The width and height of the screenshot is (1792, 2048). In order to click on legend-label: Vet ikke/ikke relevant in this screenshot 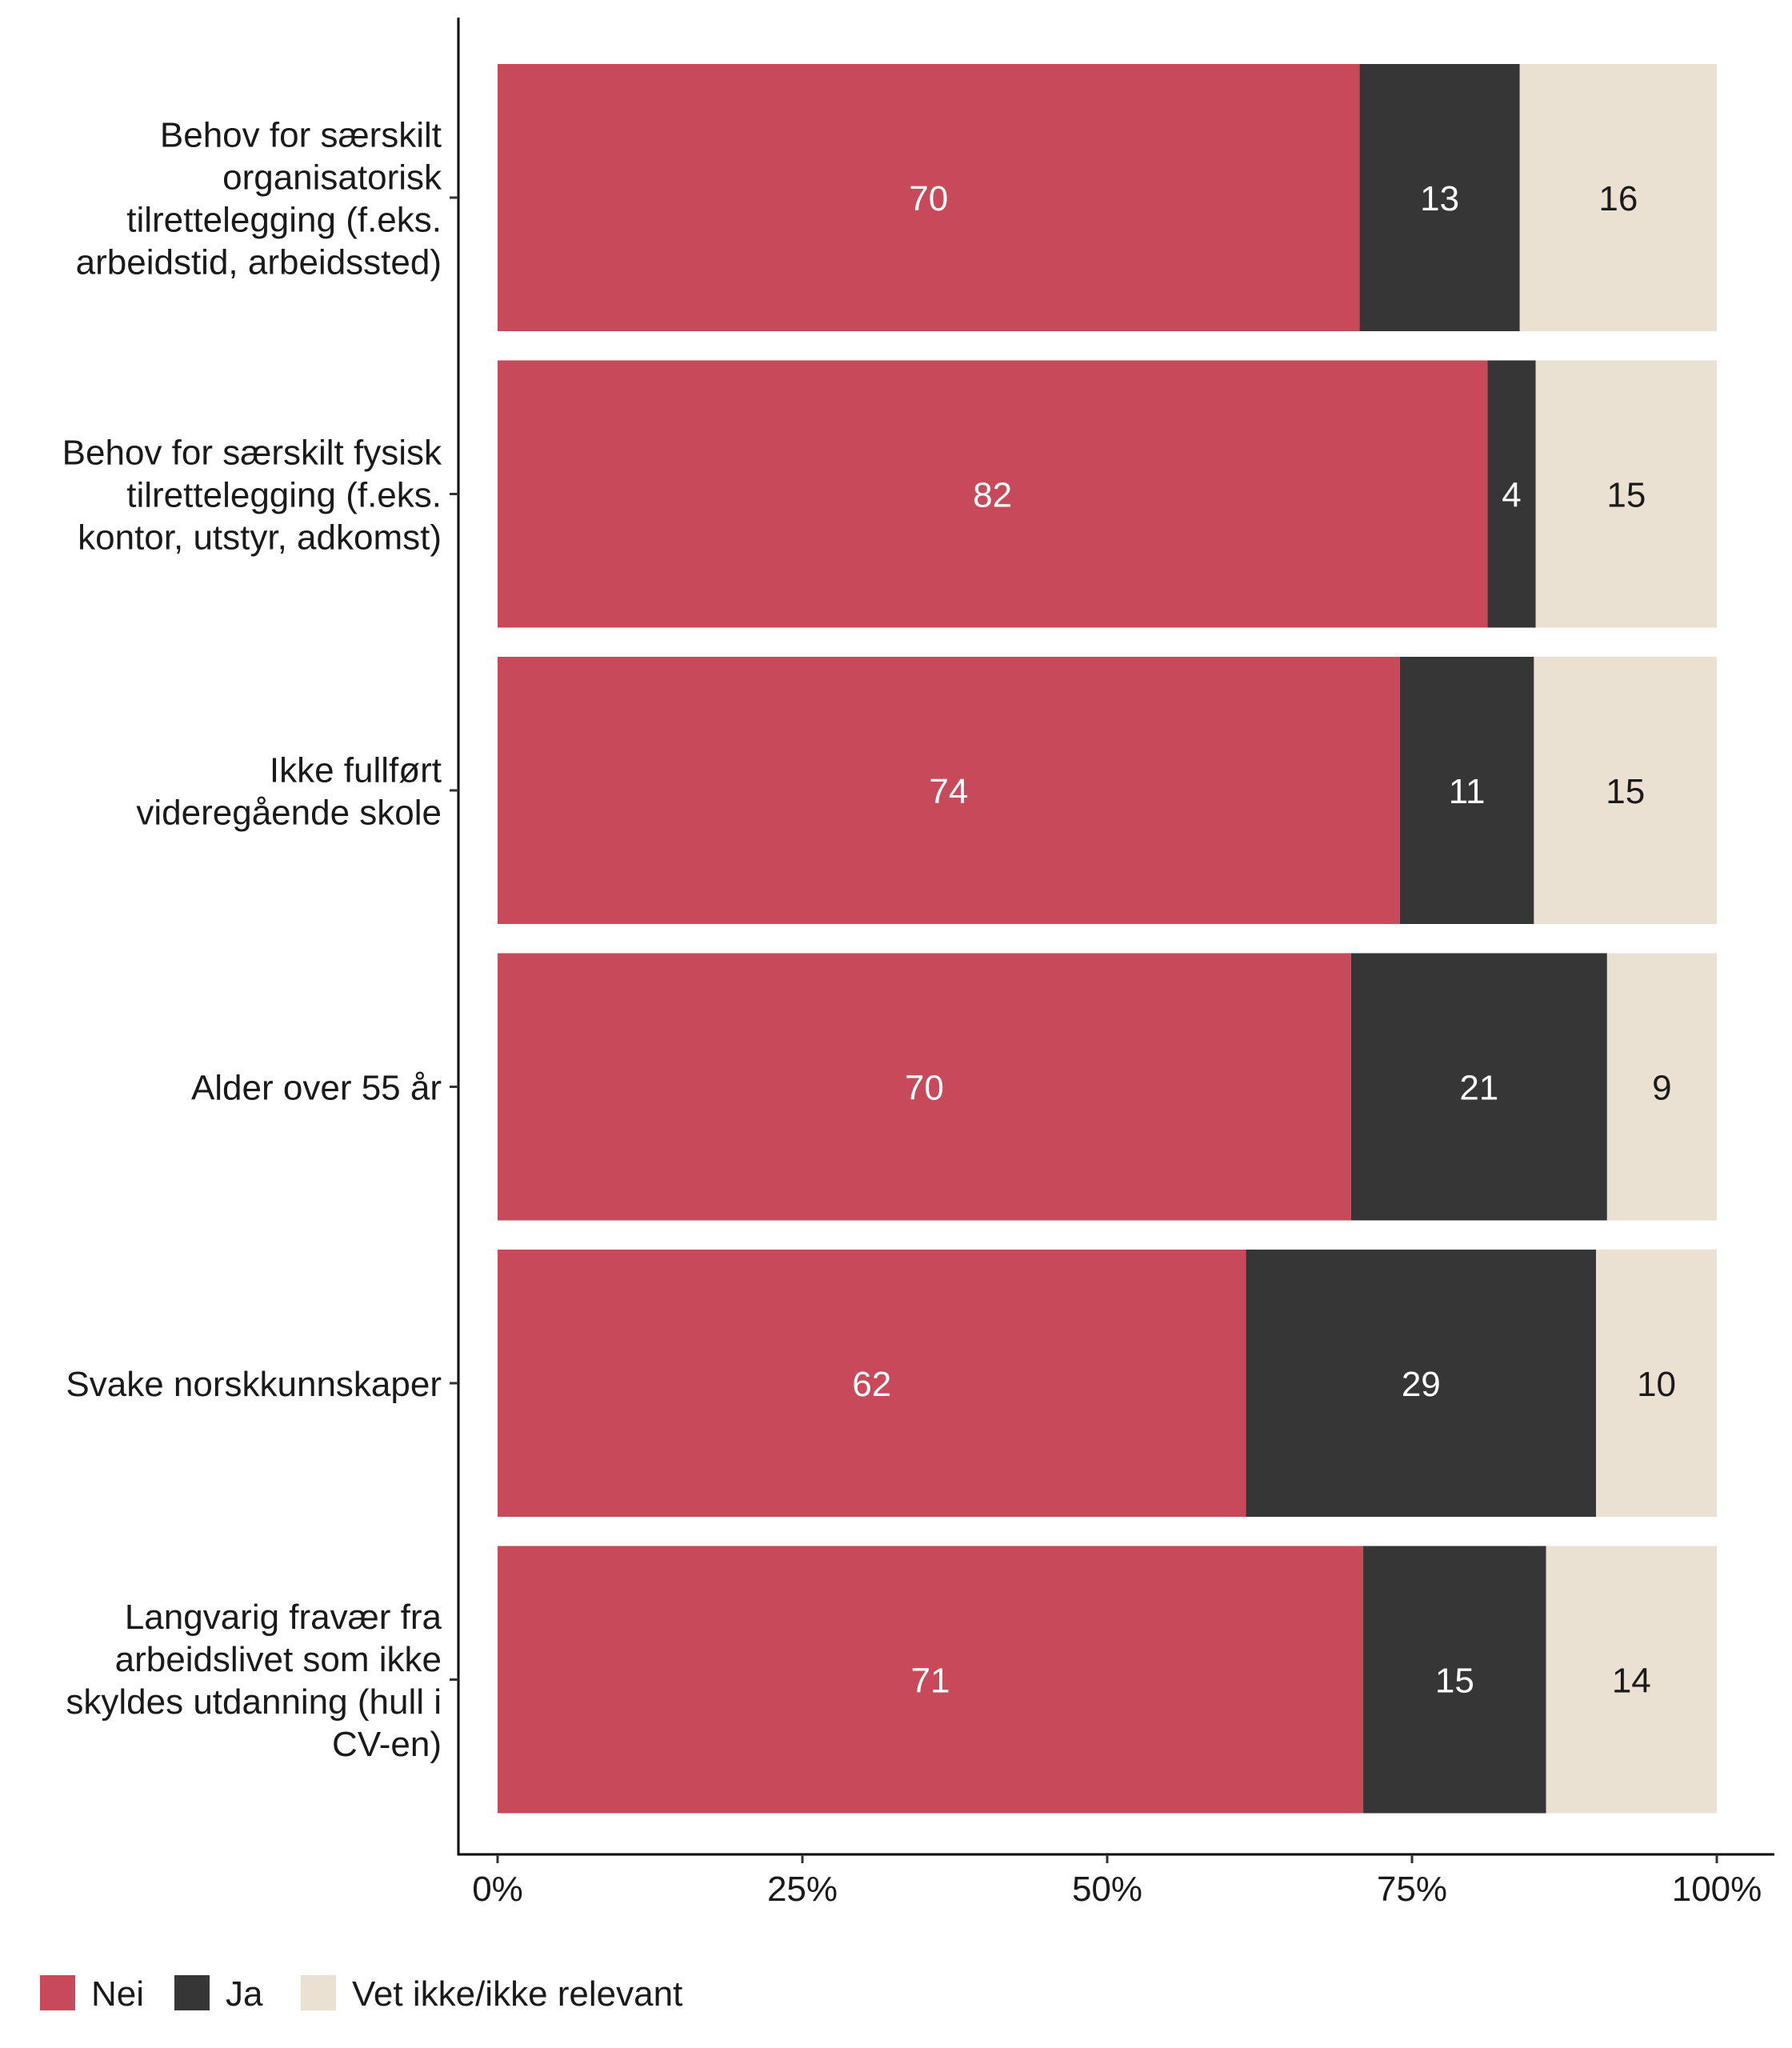, I will do `click(517, 1994)`.